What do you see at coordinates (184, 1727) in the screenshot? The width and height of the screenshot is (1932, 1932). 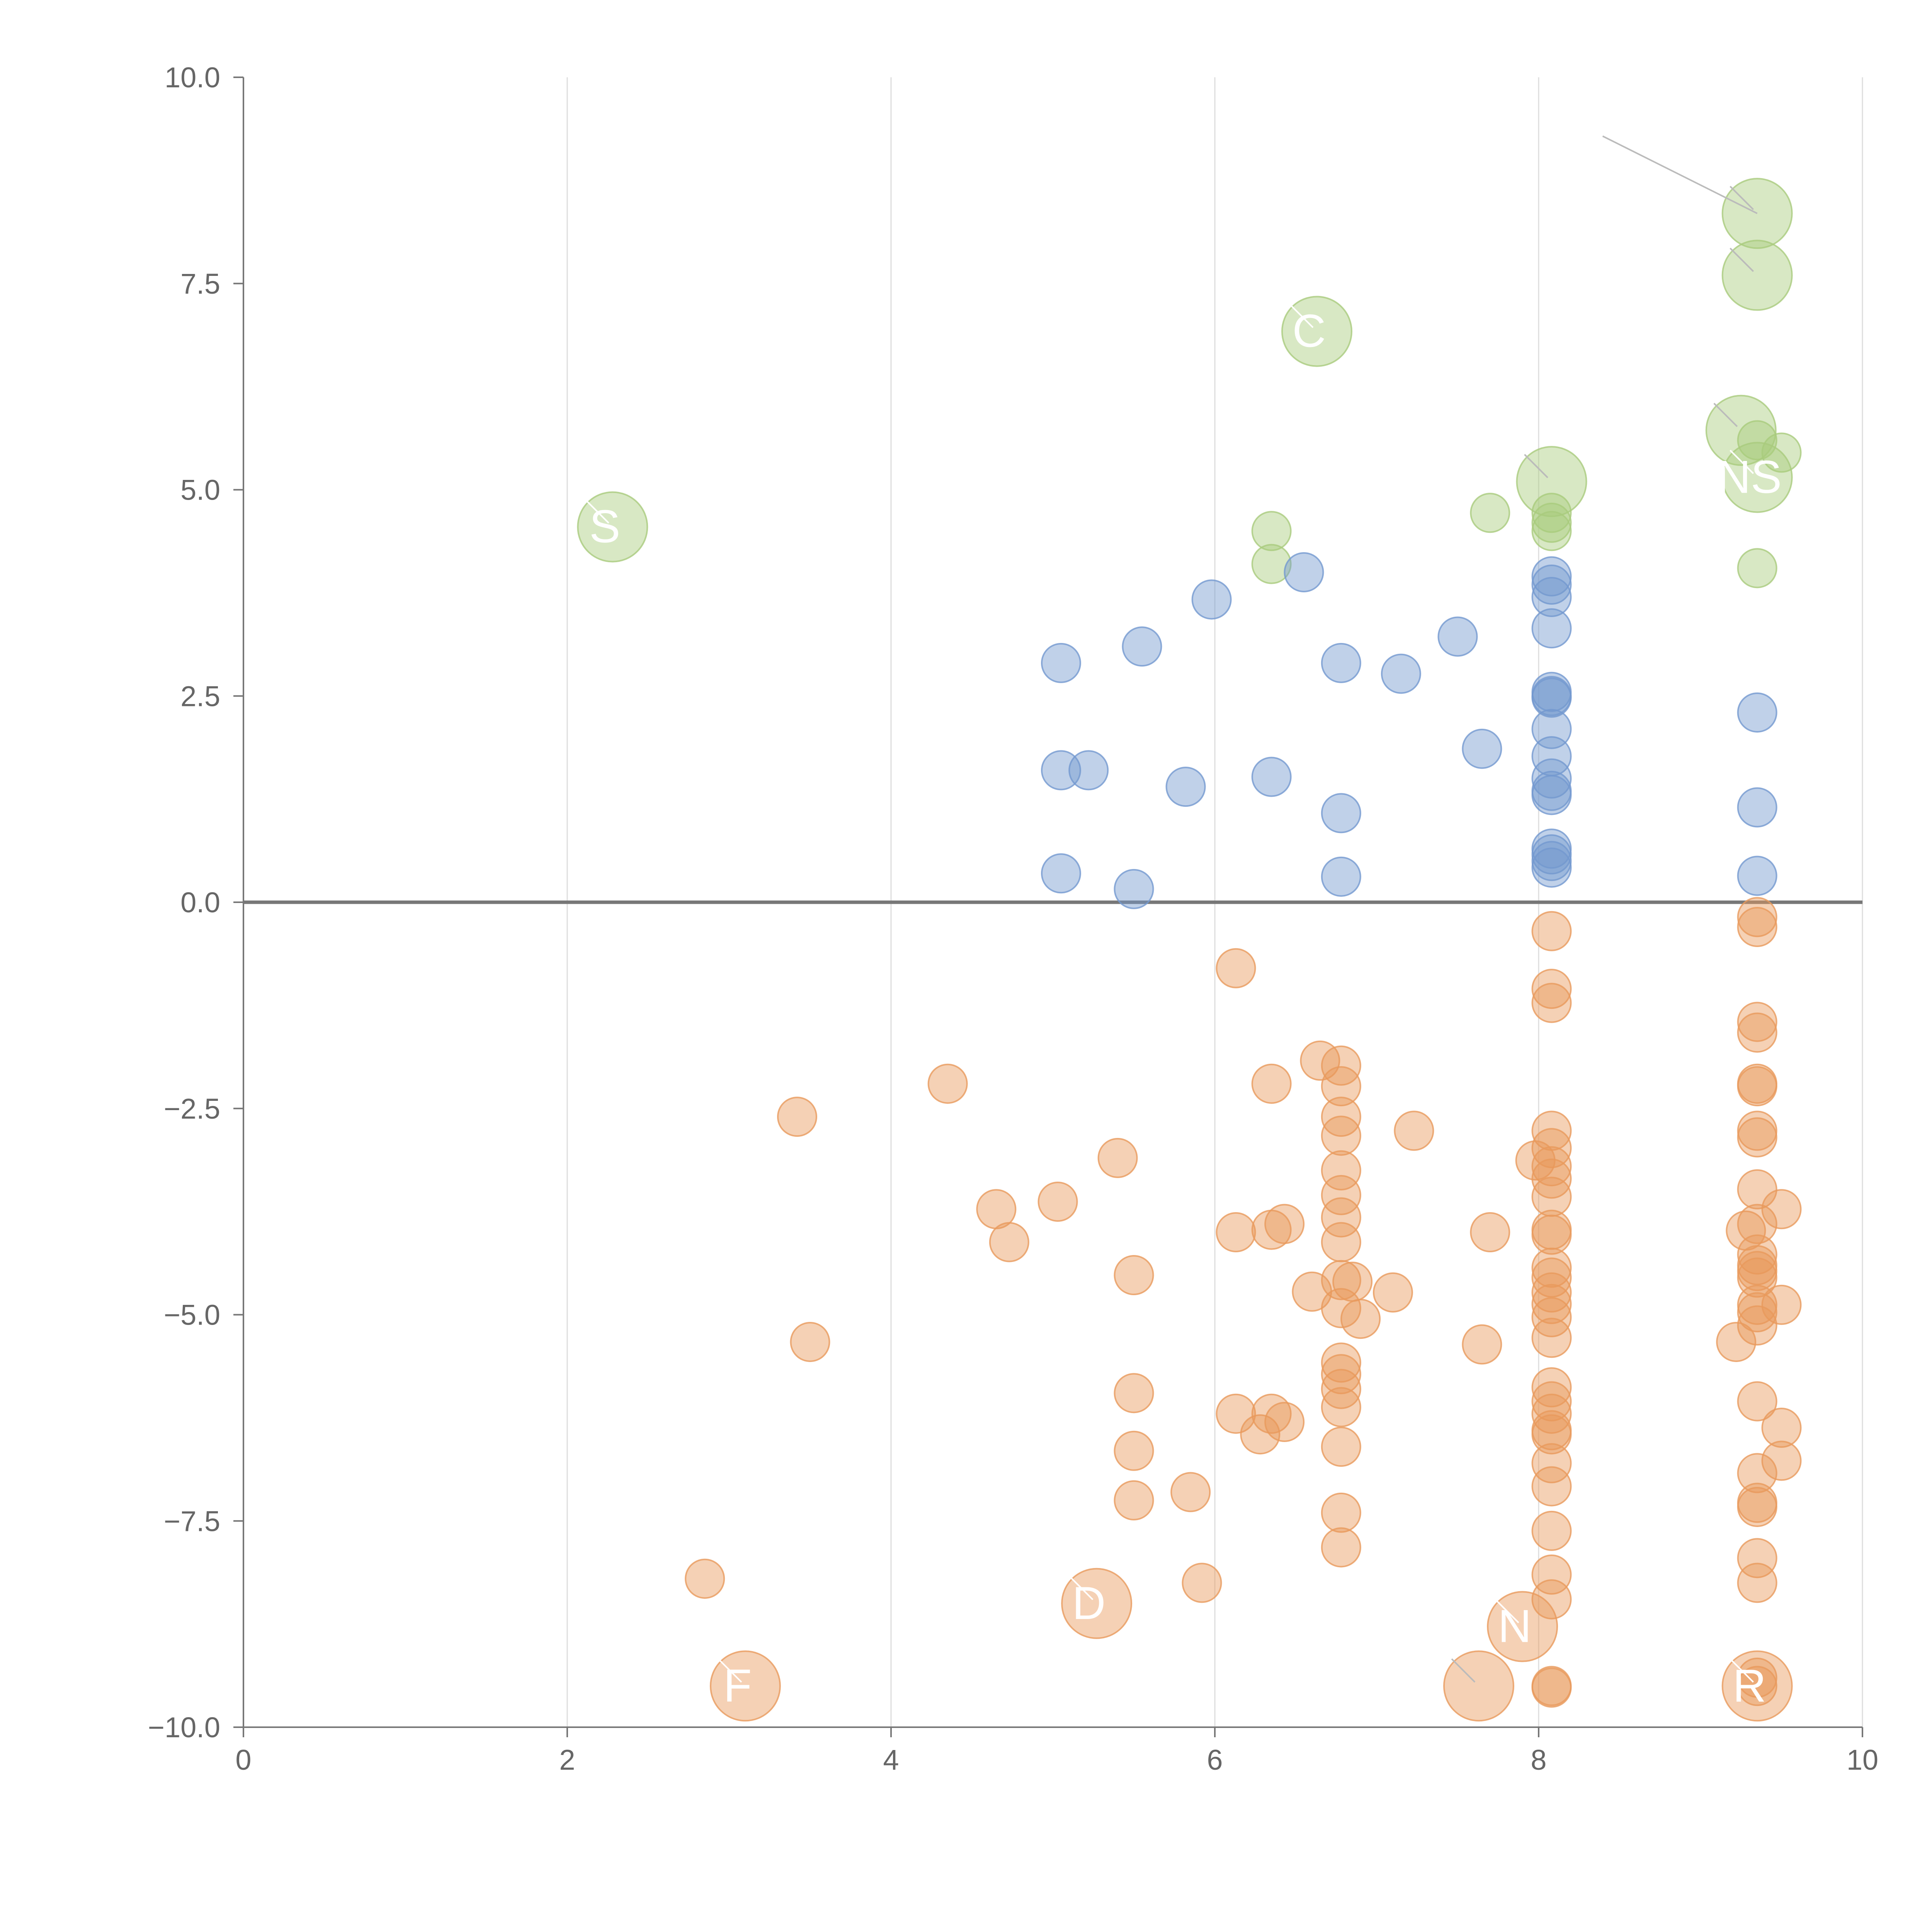 I see `y-tick-label: −10.0` at bounding box center [184, 1727].